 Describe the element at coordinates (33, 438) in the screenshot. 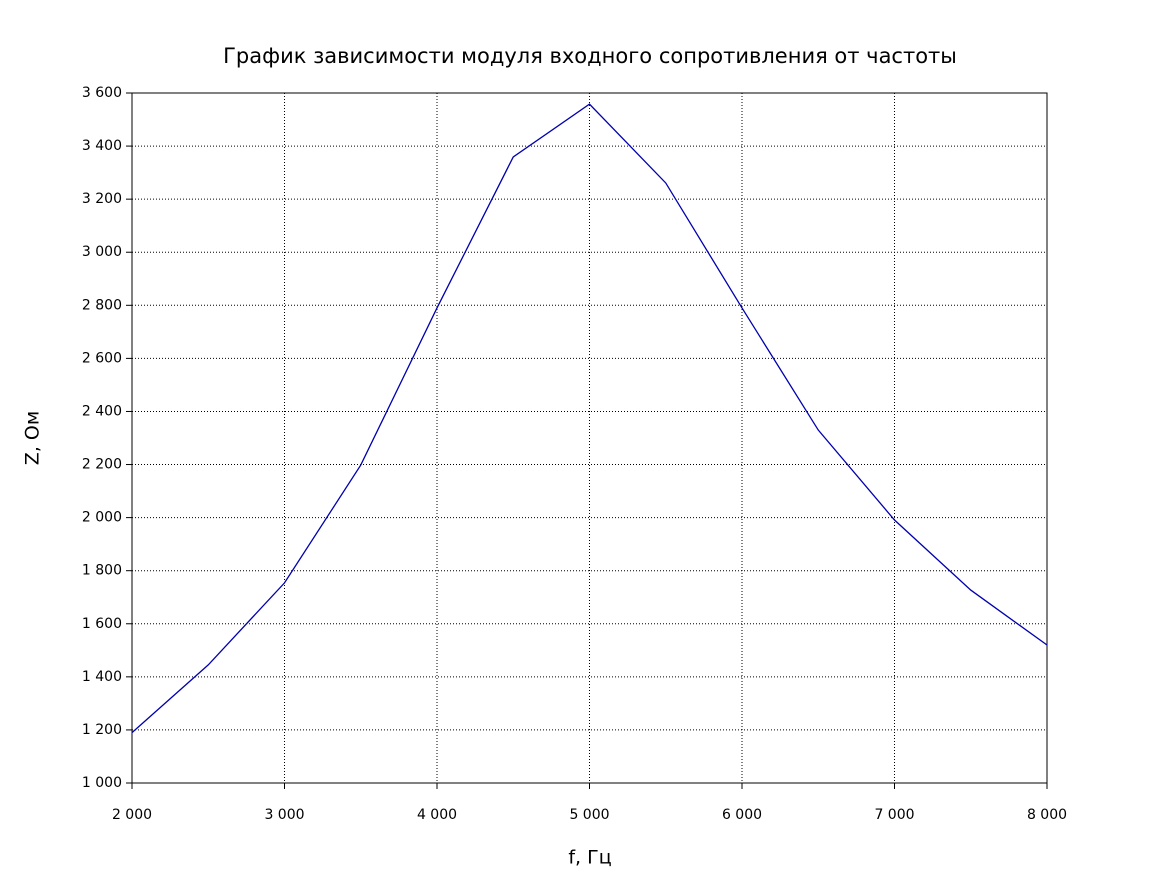

I see `y-axis-label: Z, Ом` at that location.